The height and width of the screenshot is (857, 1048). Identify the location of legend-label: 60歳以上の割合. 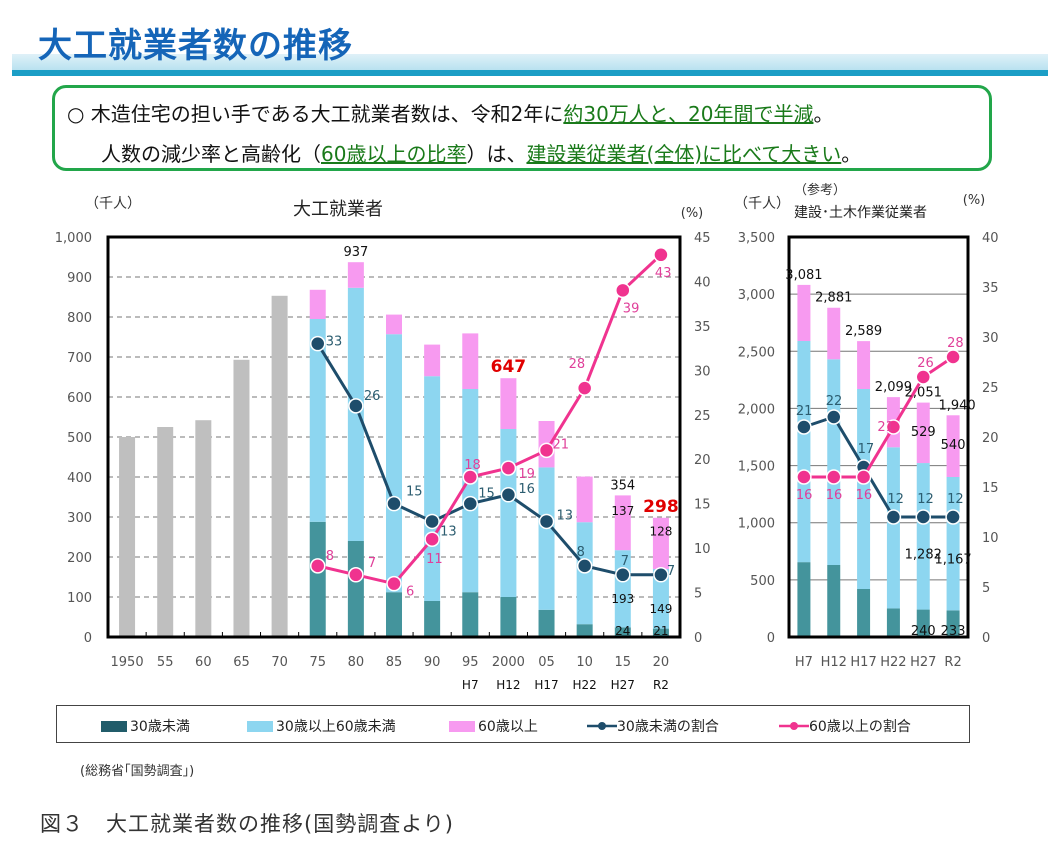
(860, 727).